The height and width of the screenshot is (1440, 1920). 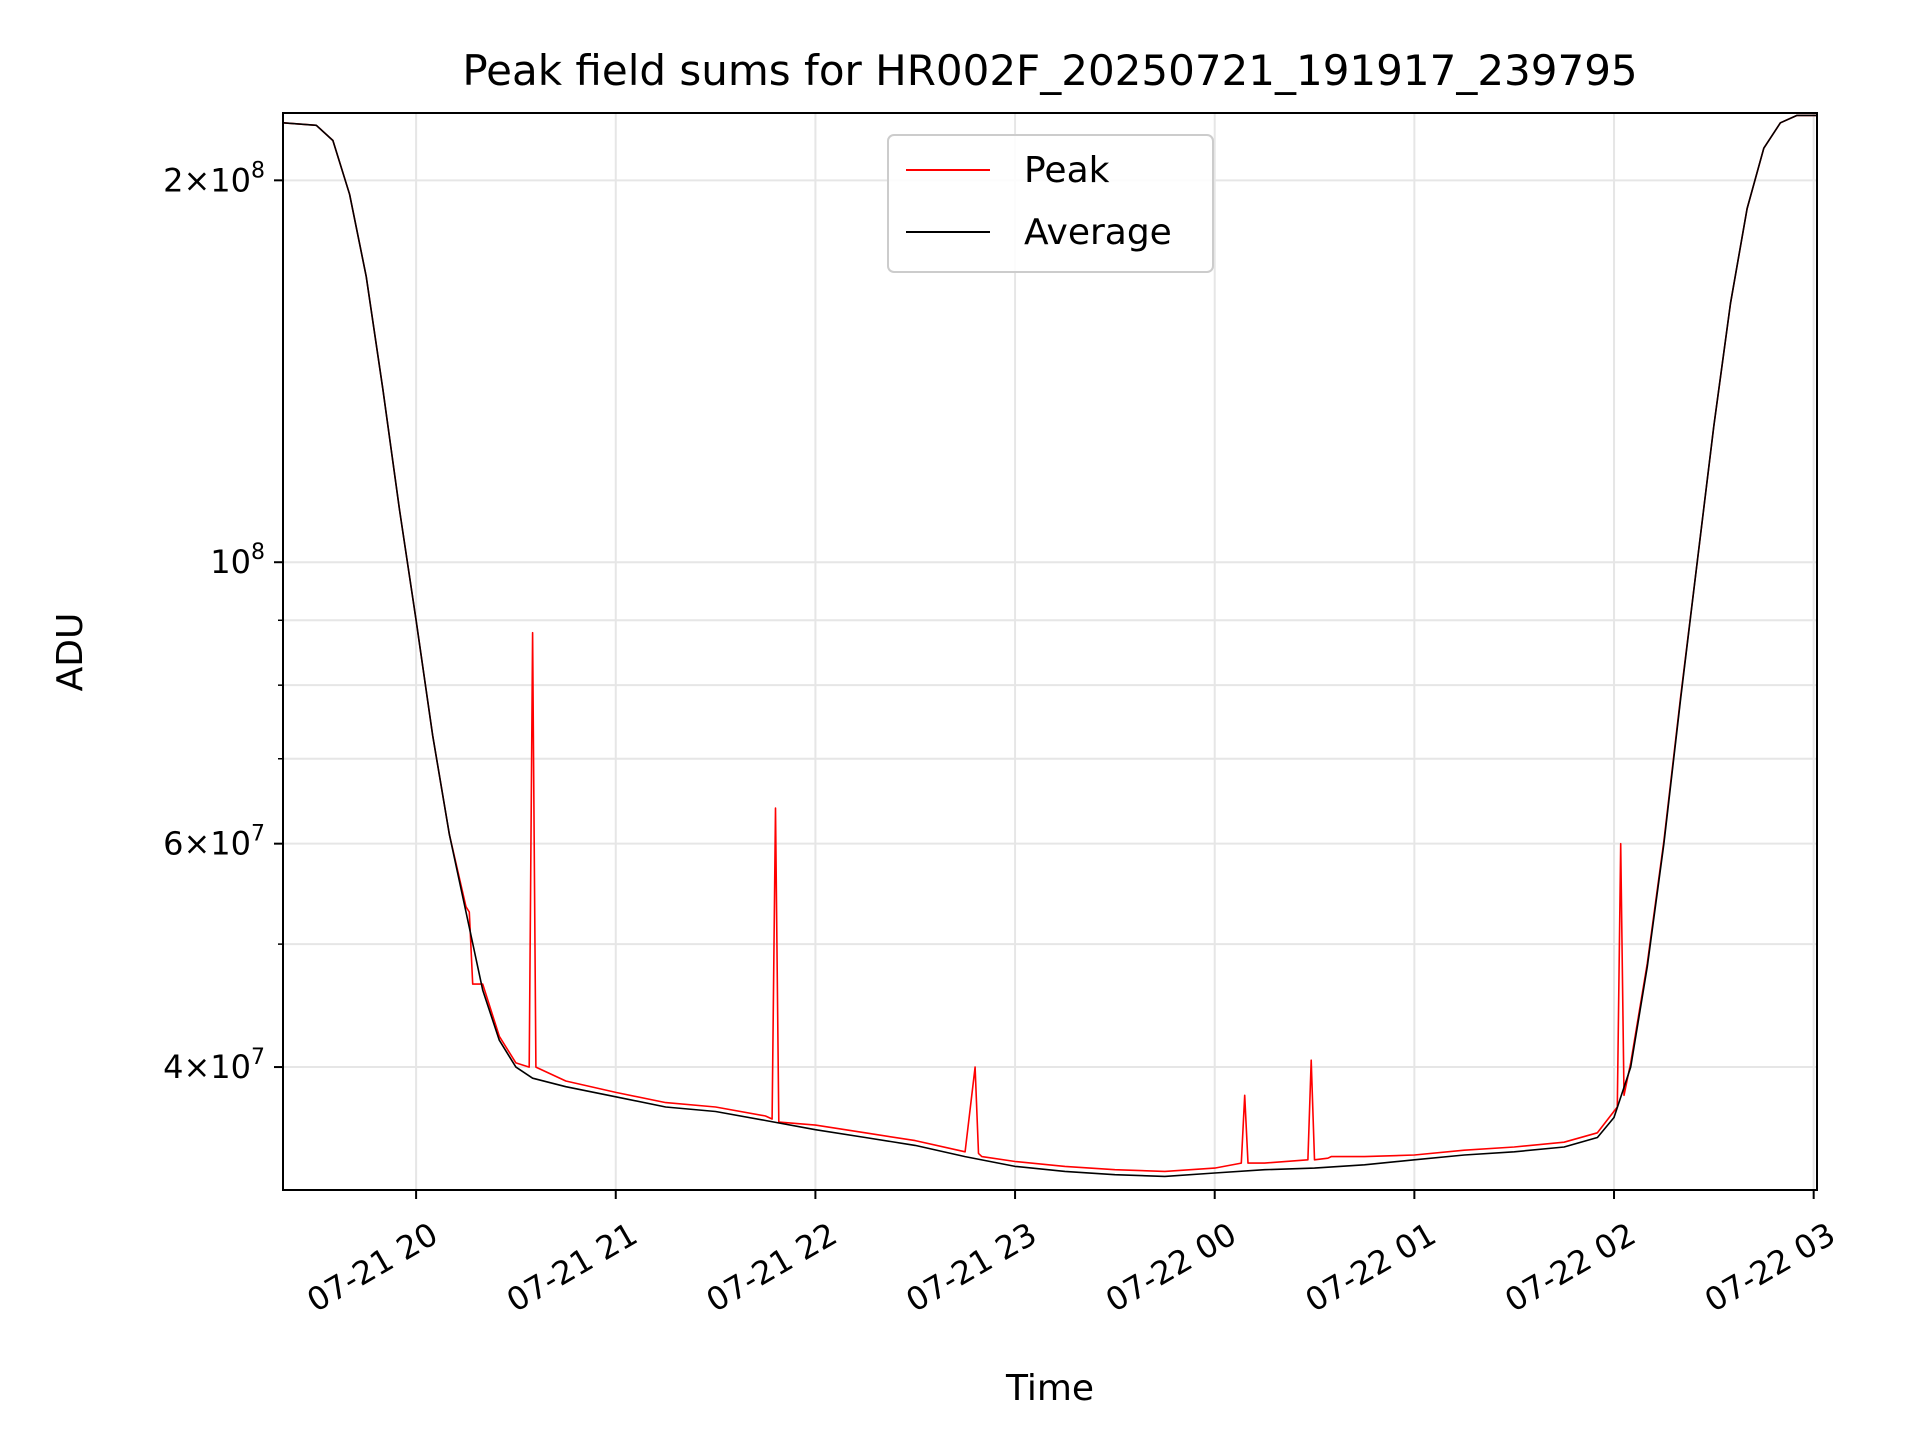 I want to click on x-axis-label: Time, so click(x=1049, y=1388).